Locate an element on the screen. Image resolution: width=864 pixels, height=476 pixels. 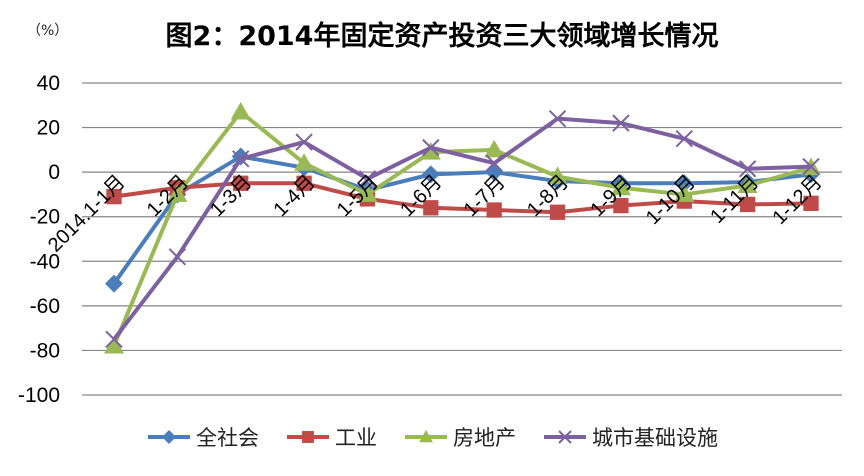
y-tick-label: 40 is located at coordinates (48, 83).